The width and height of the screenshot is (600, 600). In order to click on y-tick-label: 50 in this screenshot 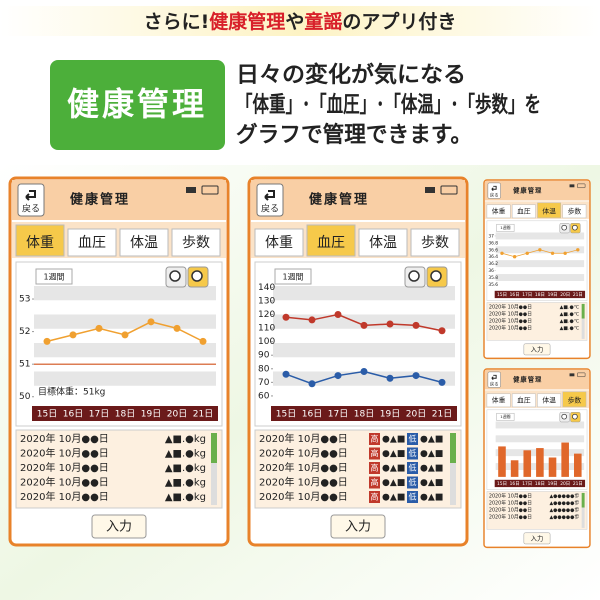, I will do `click(25, 397)`.